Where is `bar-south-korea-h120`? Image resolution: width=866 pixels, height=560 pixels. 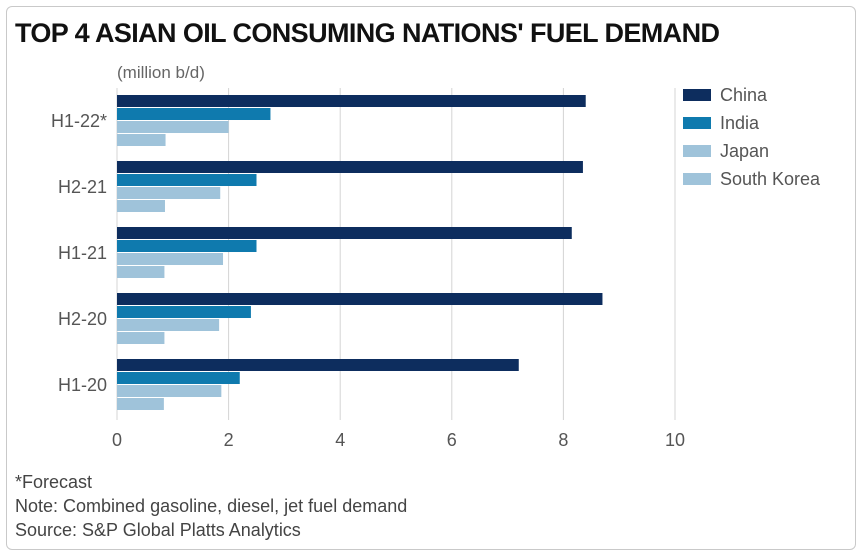 bar-south-korea-h120 is located at coordinates (140, 404).